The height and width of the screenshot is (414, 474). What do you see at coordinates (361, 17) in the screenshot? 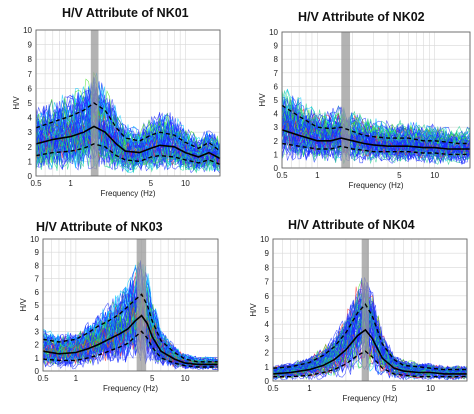
I see `chart-title: H/V Attribute of NK02` at bounding box center [361, 17].